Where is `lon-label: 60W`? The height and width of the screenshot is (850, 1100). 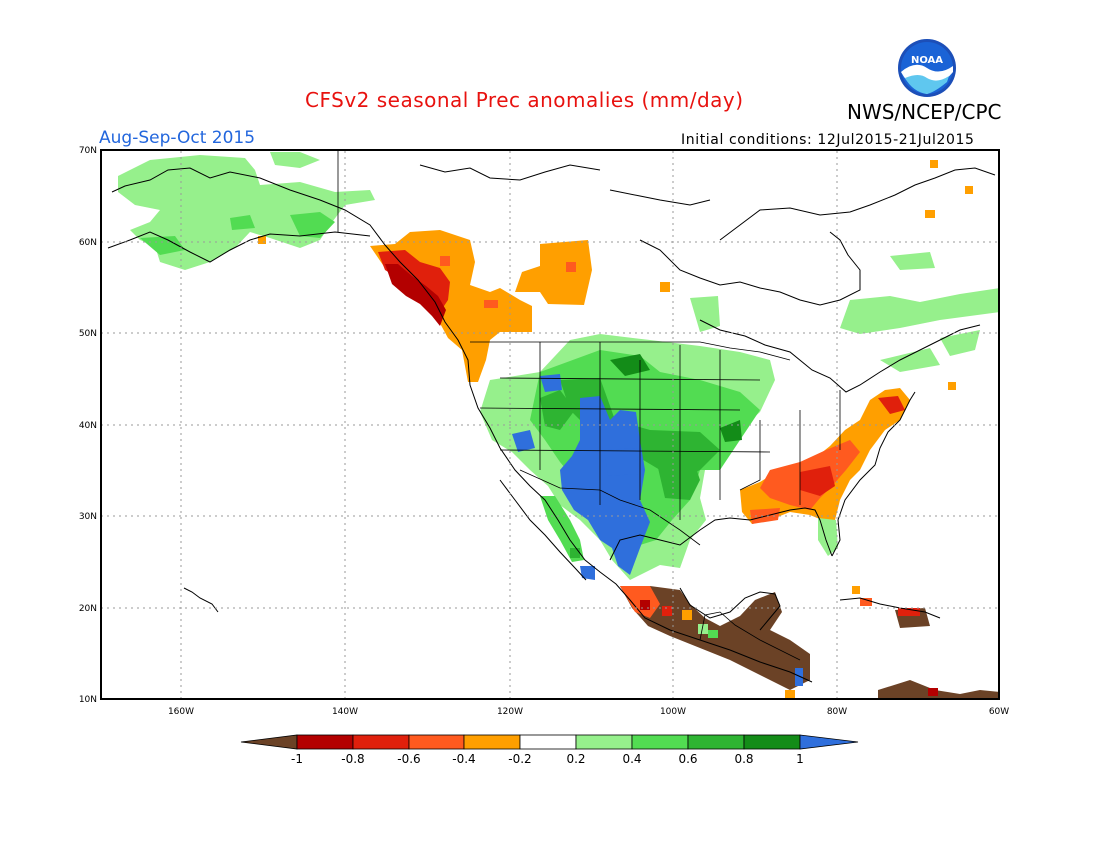 lon-label: 60W is located at coordinates (999, 712).